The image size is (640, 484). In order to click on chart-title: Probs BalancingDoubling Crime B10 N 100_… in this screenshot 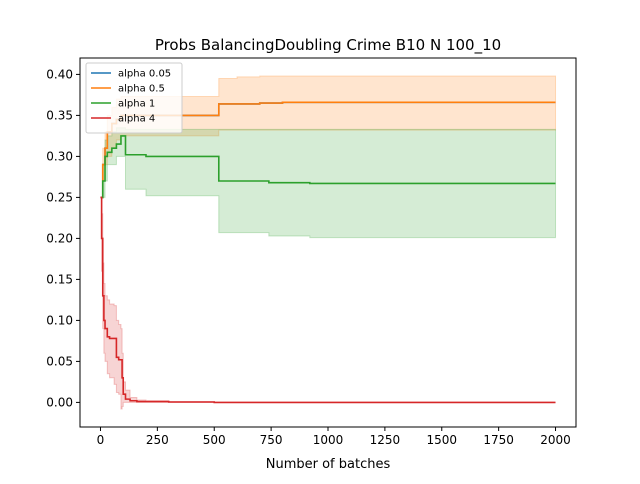, I will do `click(328, 45)`.